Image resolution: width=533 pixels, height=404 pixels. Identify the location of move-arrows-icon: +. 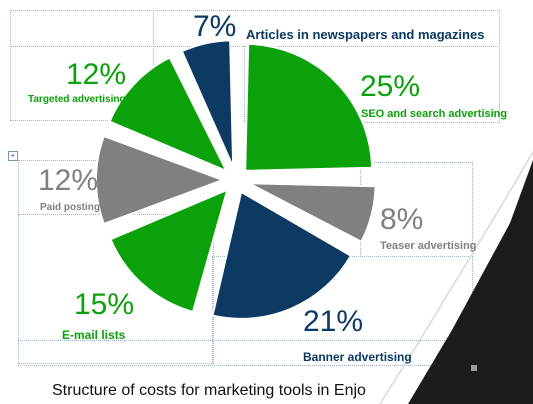
(13, 156).